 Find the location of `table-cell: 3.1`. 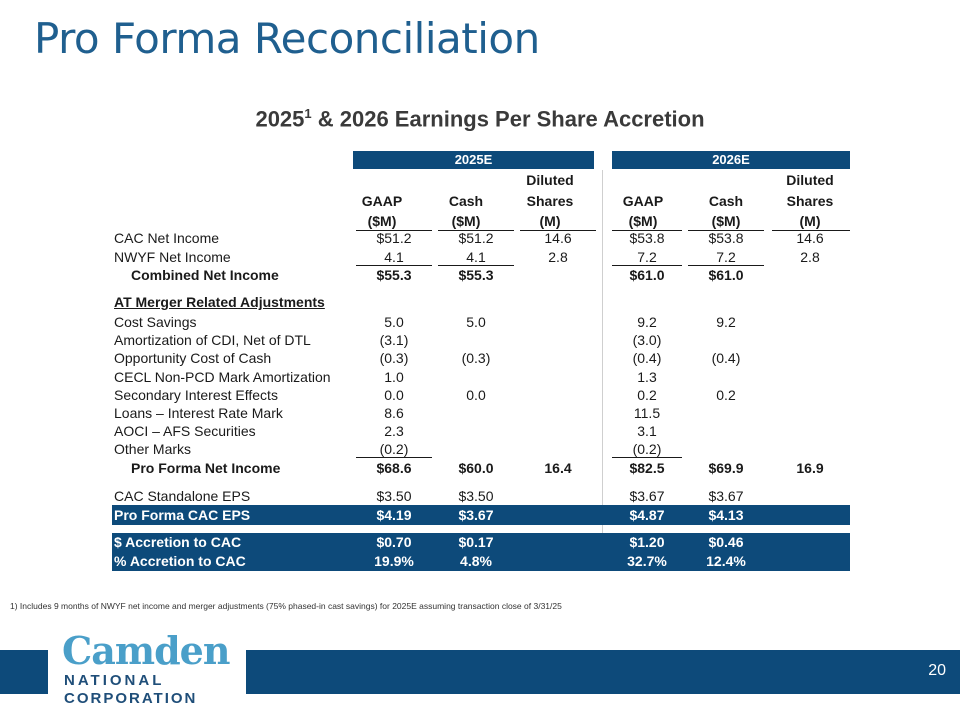

table-cell: 3.1 is located at coordinates (647, 431).